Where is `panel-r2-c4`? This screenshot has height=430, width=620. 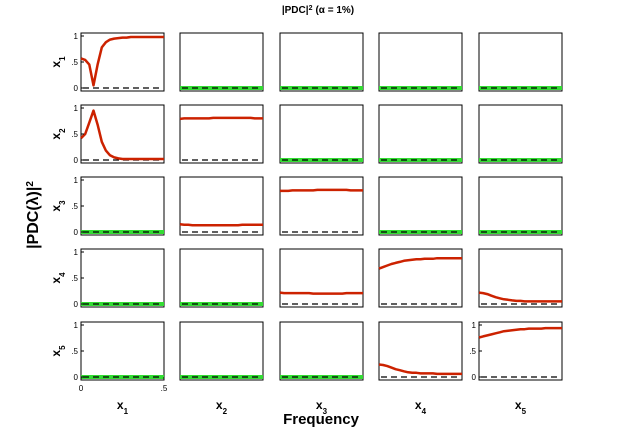
panel-r2-c4 is located at coordinates (420, 134).